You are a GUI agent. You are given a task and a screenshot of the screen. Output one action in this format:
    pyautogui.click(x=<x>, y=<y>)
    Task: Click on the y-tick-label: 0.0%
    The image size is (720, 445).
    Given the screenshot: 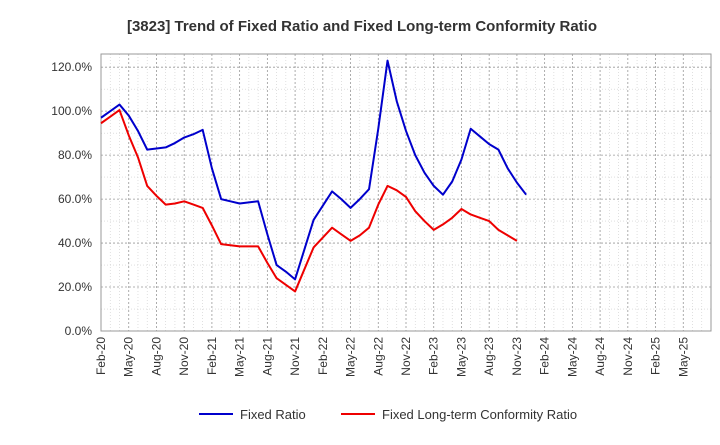 What is the action you would take?
    pyautogui.click(x=79, y=331)
    